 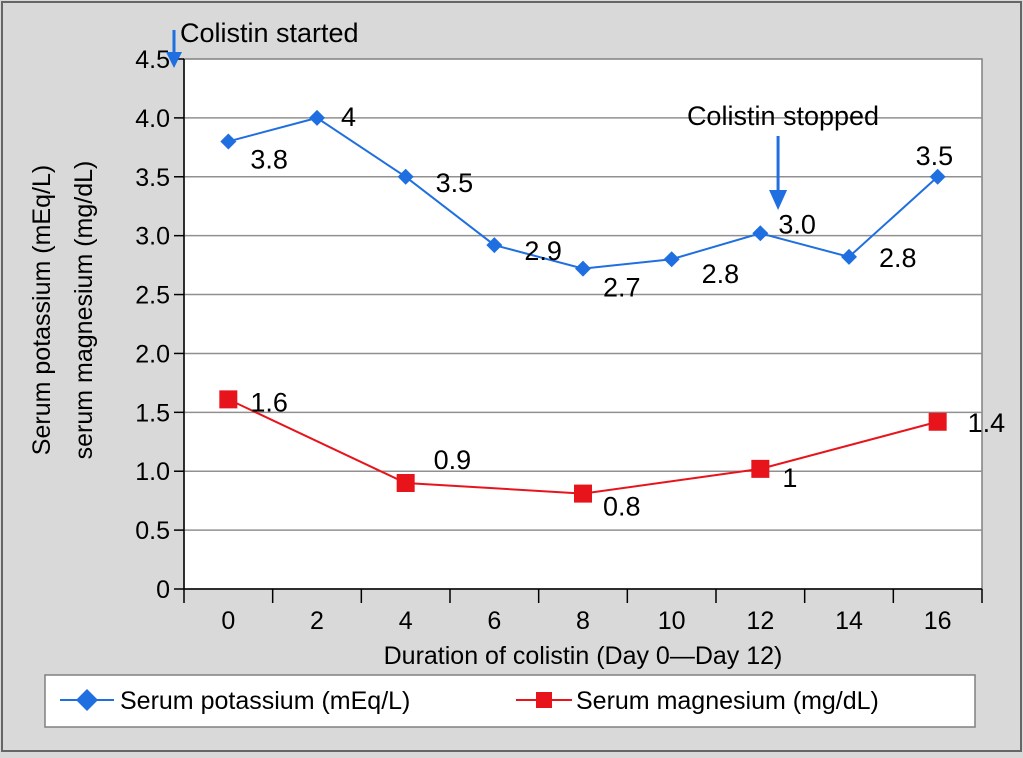 What do you see at coordinates (152, 119) in the screenshot?
I see `y-tick-label: 4.0` at bounding box center [152, 119].